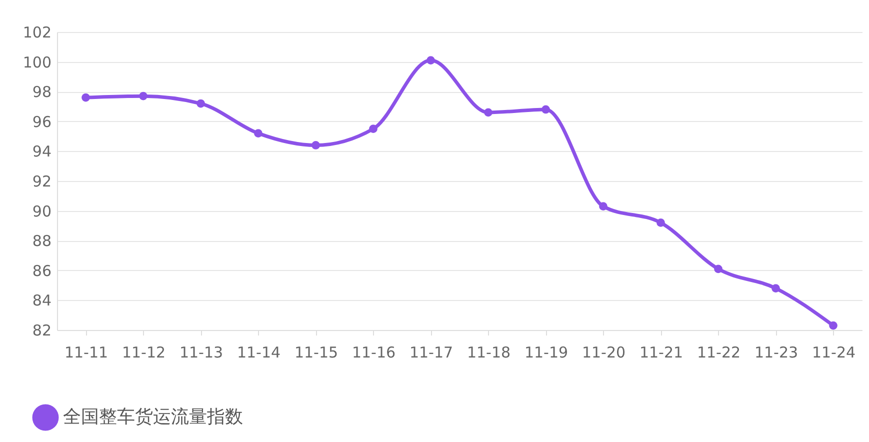  Describe the element at coordinates (153, 417) in the screenshot. I see `legend-label: 全国整车货运流量指数` at that location.